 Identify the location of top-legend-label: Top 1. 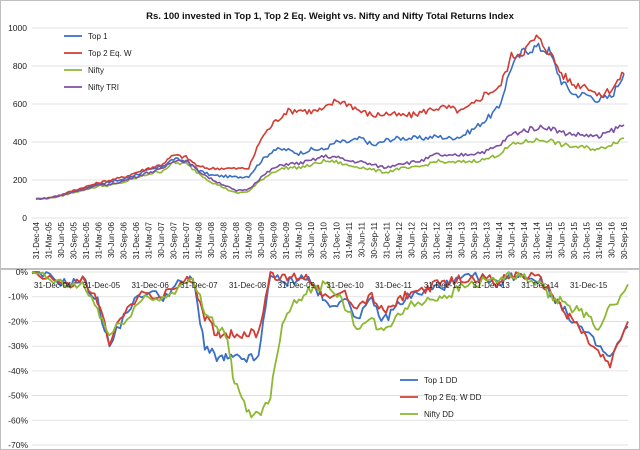
(98, 36).